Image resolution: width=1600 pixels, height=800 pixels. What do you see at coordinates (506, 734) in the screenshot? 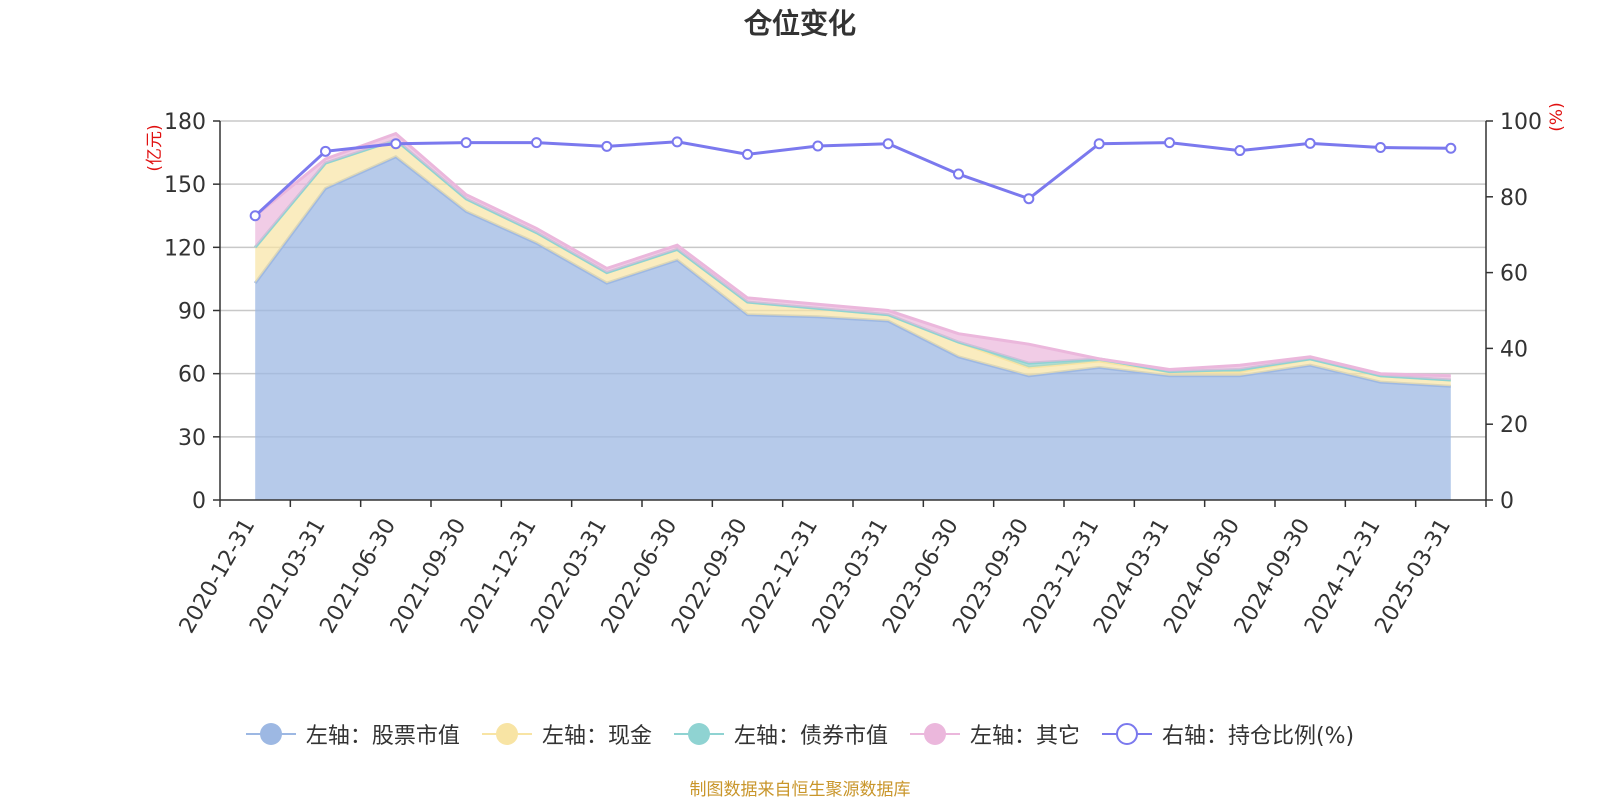
I see `legend-swatch-cash` at bounding box center [506, 734].